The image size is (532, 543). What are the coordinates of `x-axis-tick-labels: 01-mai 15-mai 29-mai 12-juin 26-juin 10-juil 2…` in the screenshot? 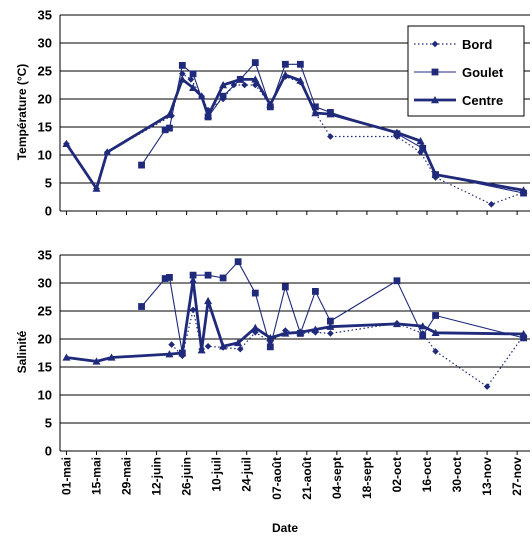 It's located at (291, 478).